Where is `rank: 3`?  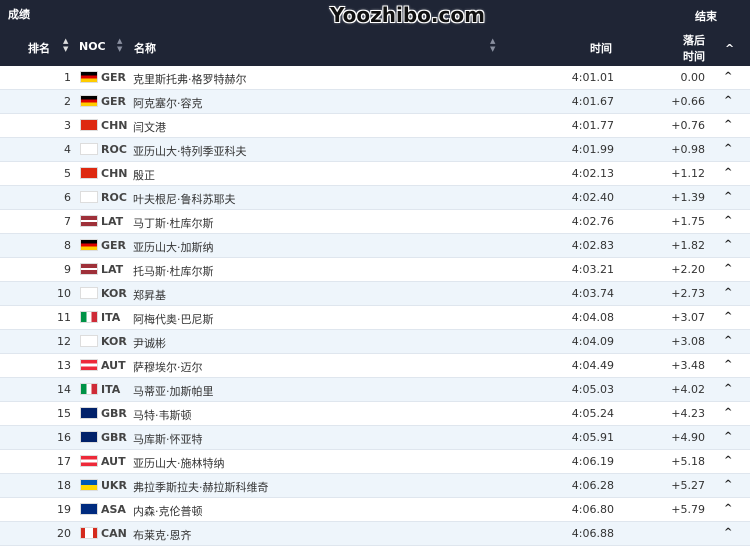
rank: 3 is located at coordinates (67, 125).